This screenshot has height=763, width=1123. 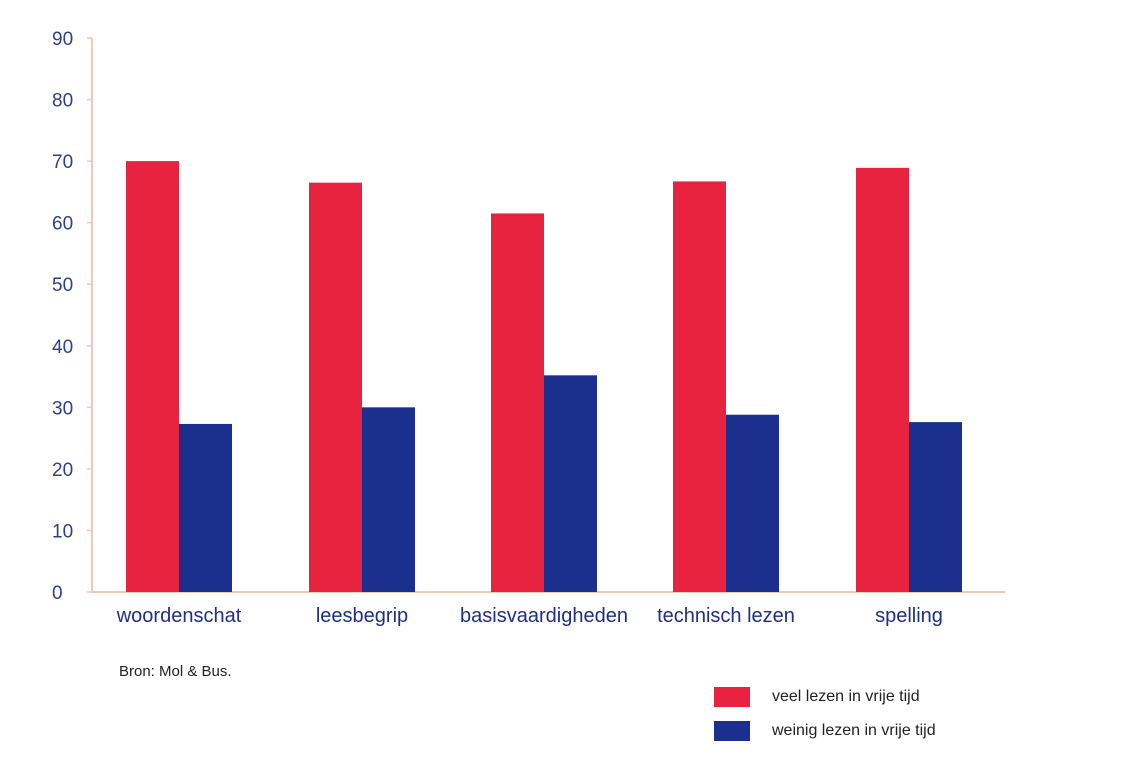 What do you see at coordinates (179, 616) in the screenshot?
I see `x-tick-label: woordenschat` at bounding box center [179, 616].